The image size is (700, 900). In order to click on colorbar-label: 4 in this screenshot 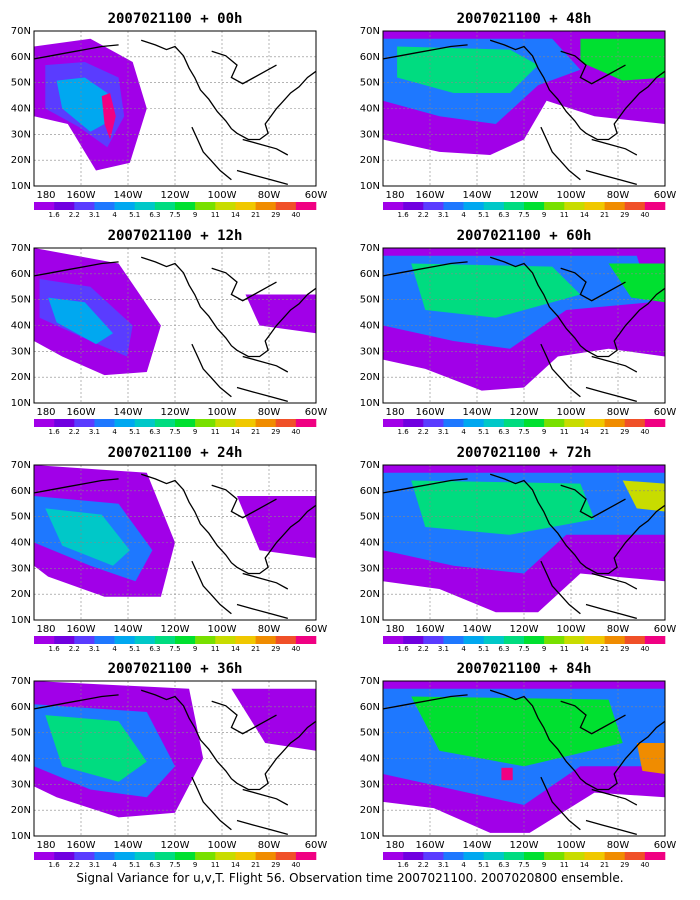, I will do `click(114, 649)`.